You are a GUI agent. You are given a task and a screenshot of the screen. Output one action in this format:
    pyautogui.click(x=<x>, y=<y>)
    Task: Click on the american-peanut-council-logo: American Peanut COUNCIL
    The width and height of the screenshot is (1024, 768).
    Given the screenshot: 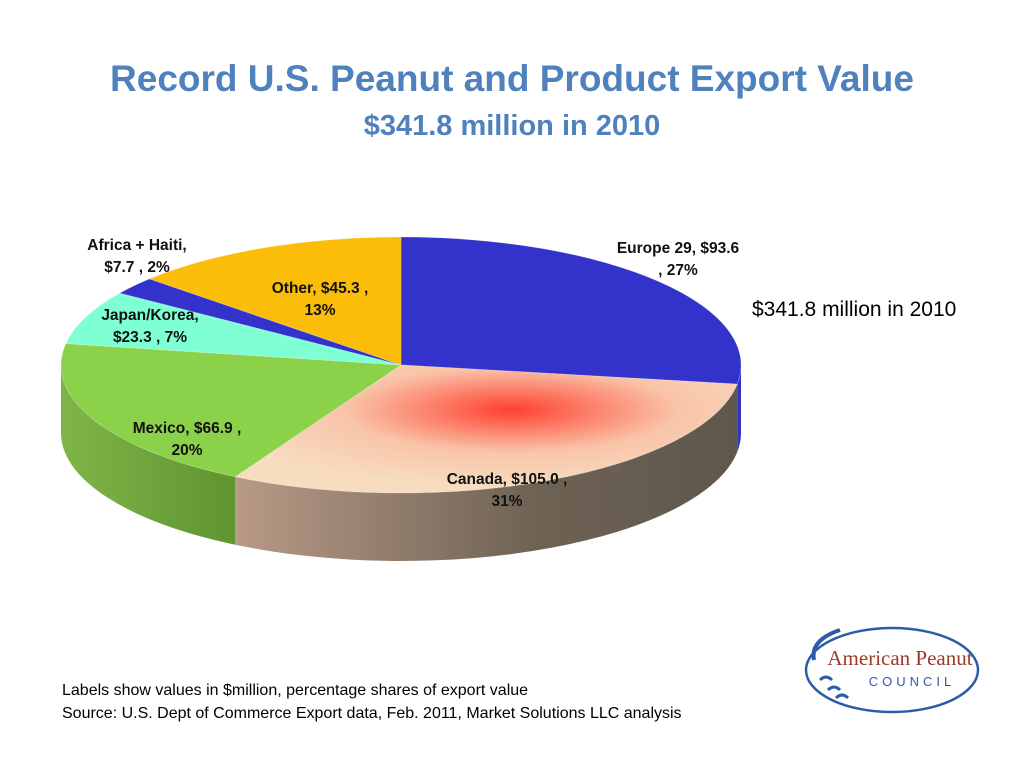 What is the action you would take?
    pyautogui.click(x=892, y=670)
    